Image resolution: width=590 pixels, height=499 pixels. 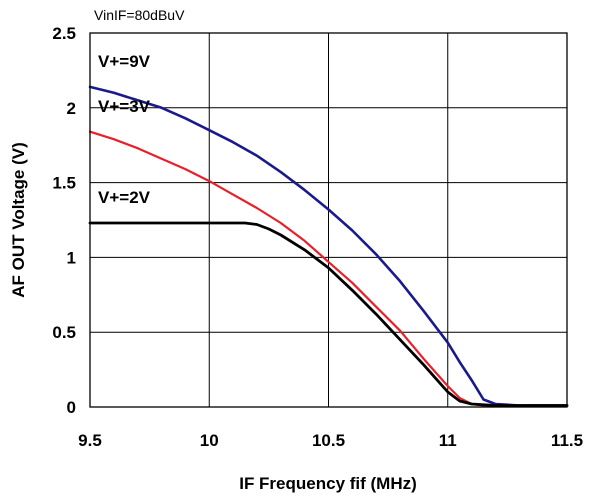 What do you see at coordinates (64, 183) in the screenshot?
I see `y-tick-label: 1.5` at bounding box center [64, 183].